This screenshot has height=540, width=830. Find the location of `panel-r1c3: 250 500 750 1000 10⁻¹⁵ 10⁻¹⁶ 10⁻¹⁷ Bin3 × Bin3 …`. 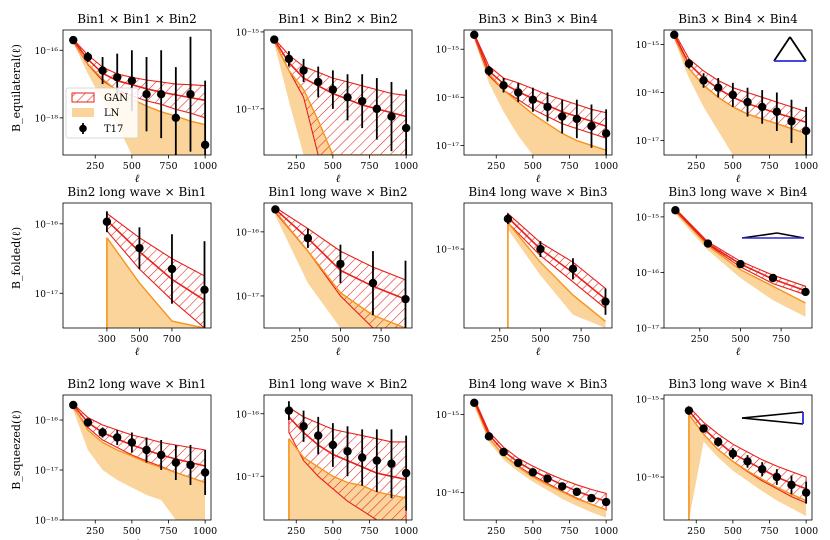

panel-r1c3: 250 500 750 1000 10⁻¹⁵ 10⁻¹⁶ 10⁻¹⁷ Bin3 × Bin3 … is located at coordinates (527, 98).